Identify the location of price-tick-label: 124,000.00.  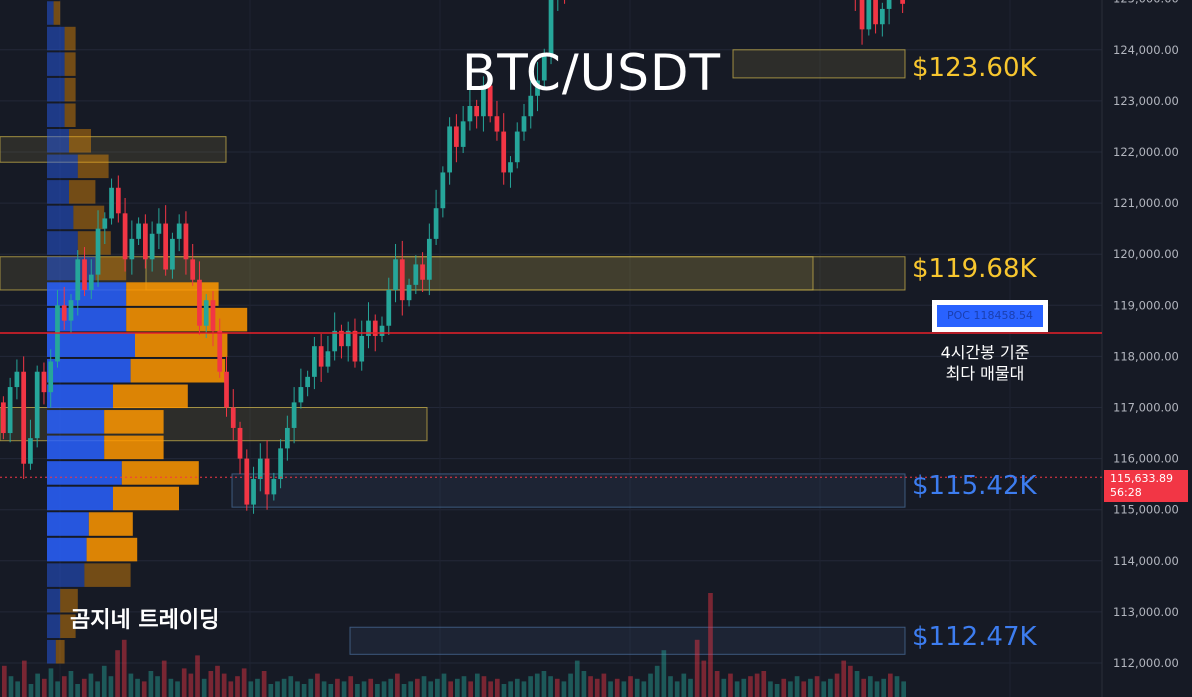
(1146, 50).